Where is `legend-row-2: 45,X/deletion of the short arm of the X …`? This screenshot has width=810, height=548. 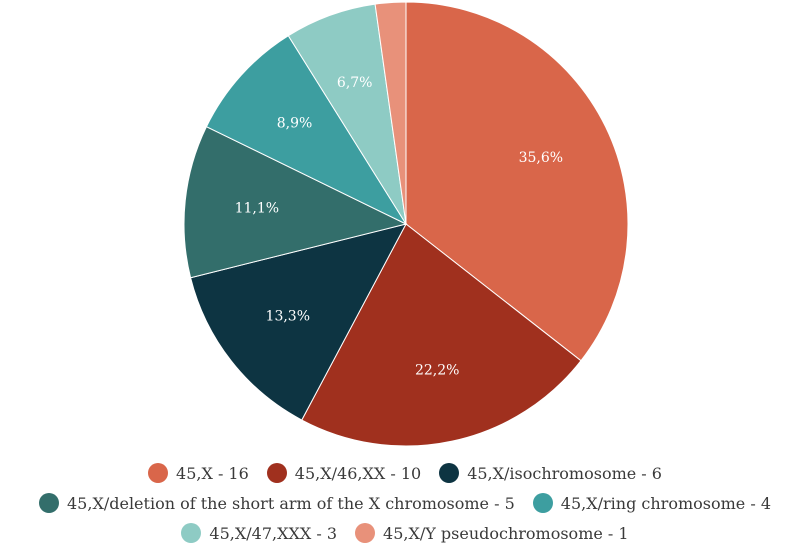 legend-row-2: 45,X/deletion of the short arm of the X … is located at coordinates (405, 503).